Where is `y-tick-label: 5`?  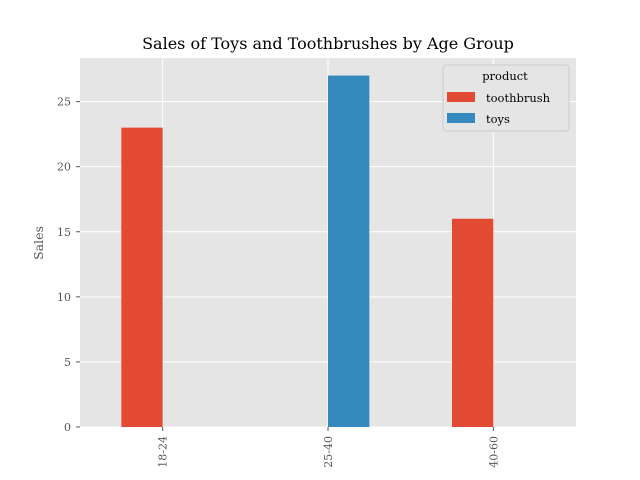
y-tick-label: 5 is located at coordinates (67, 362).